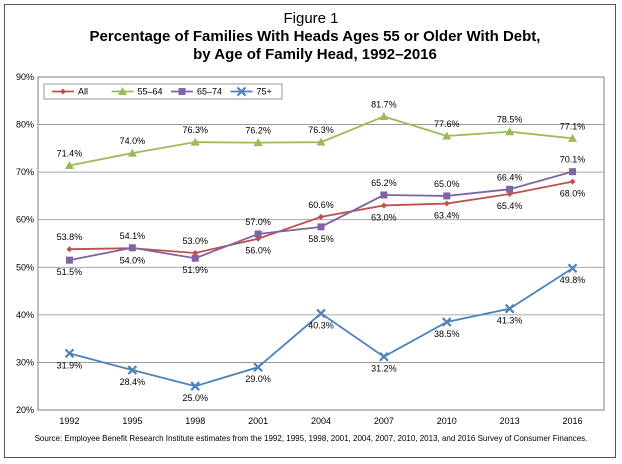  I want to click on data-label: 53.8%, so click(70, 237).